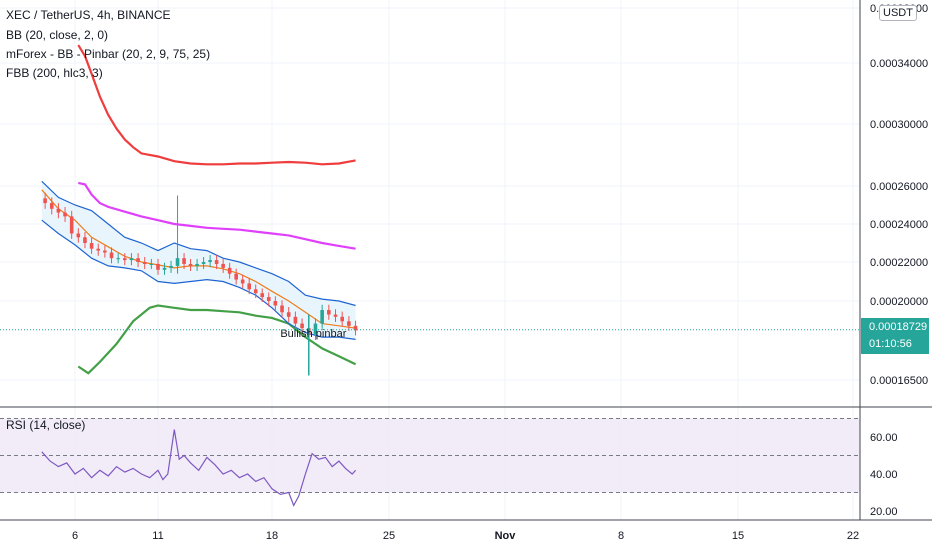  Describe the element at coordinates (54, 73) in the screenshot. I see `indicator-fbb: FBB (200, hlc3, 3)` at that location.